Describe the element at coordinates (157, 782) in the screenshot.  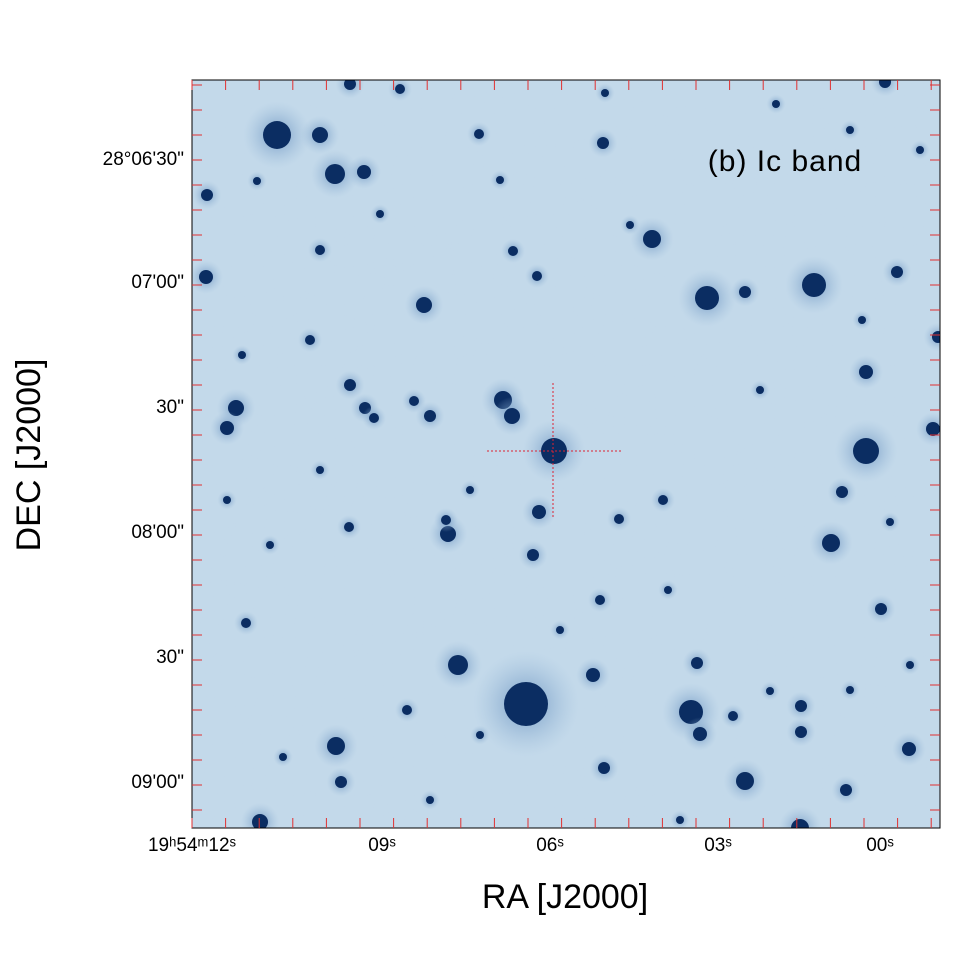
I see `y-tick-label: 09'00"` at that location.